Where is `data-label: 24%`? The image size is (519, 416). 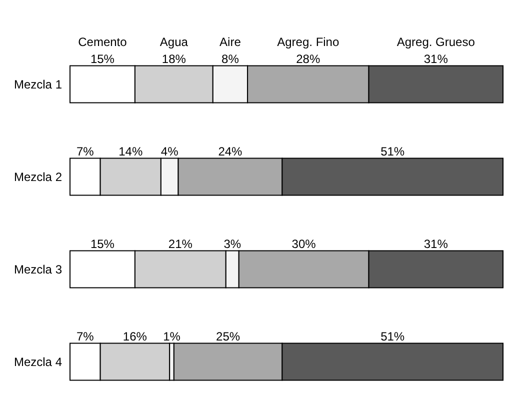
data-label: 24% is located at coordinates (230, 151).